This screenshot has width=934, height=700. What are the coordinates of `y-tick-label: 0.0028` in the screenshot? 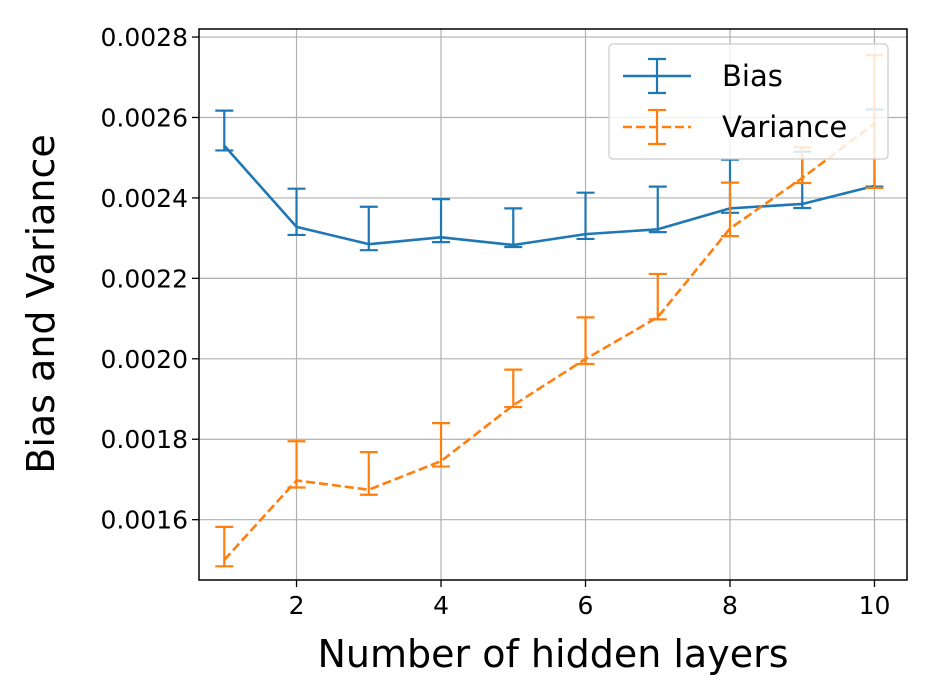 It's located at (144, 37).